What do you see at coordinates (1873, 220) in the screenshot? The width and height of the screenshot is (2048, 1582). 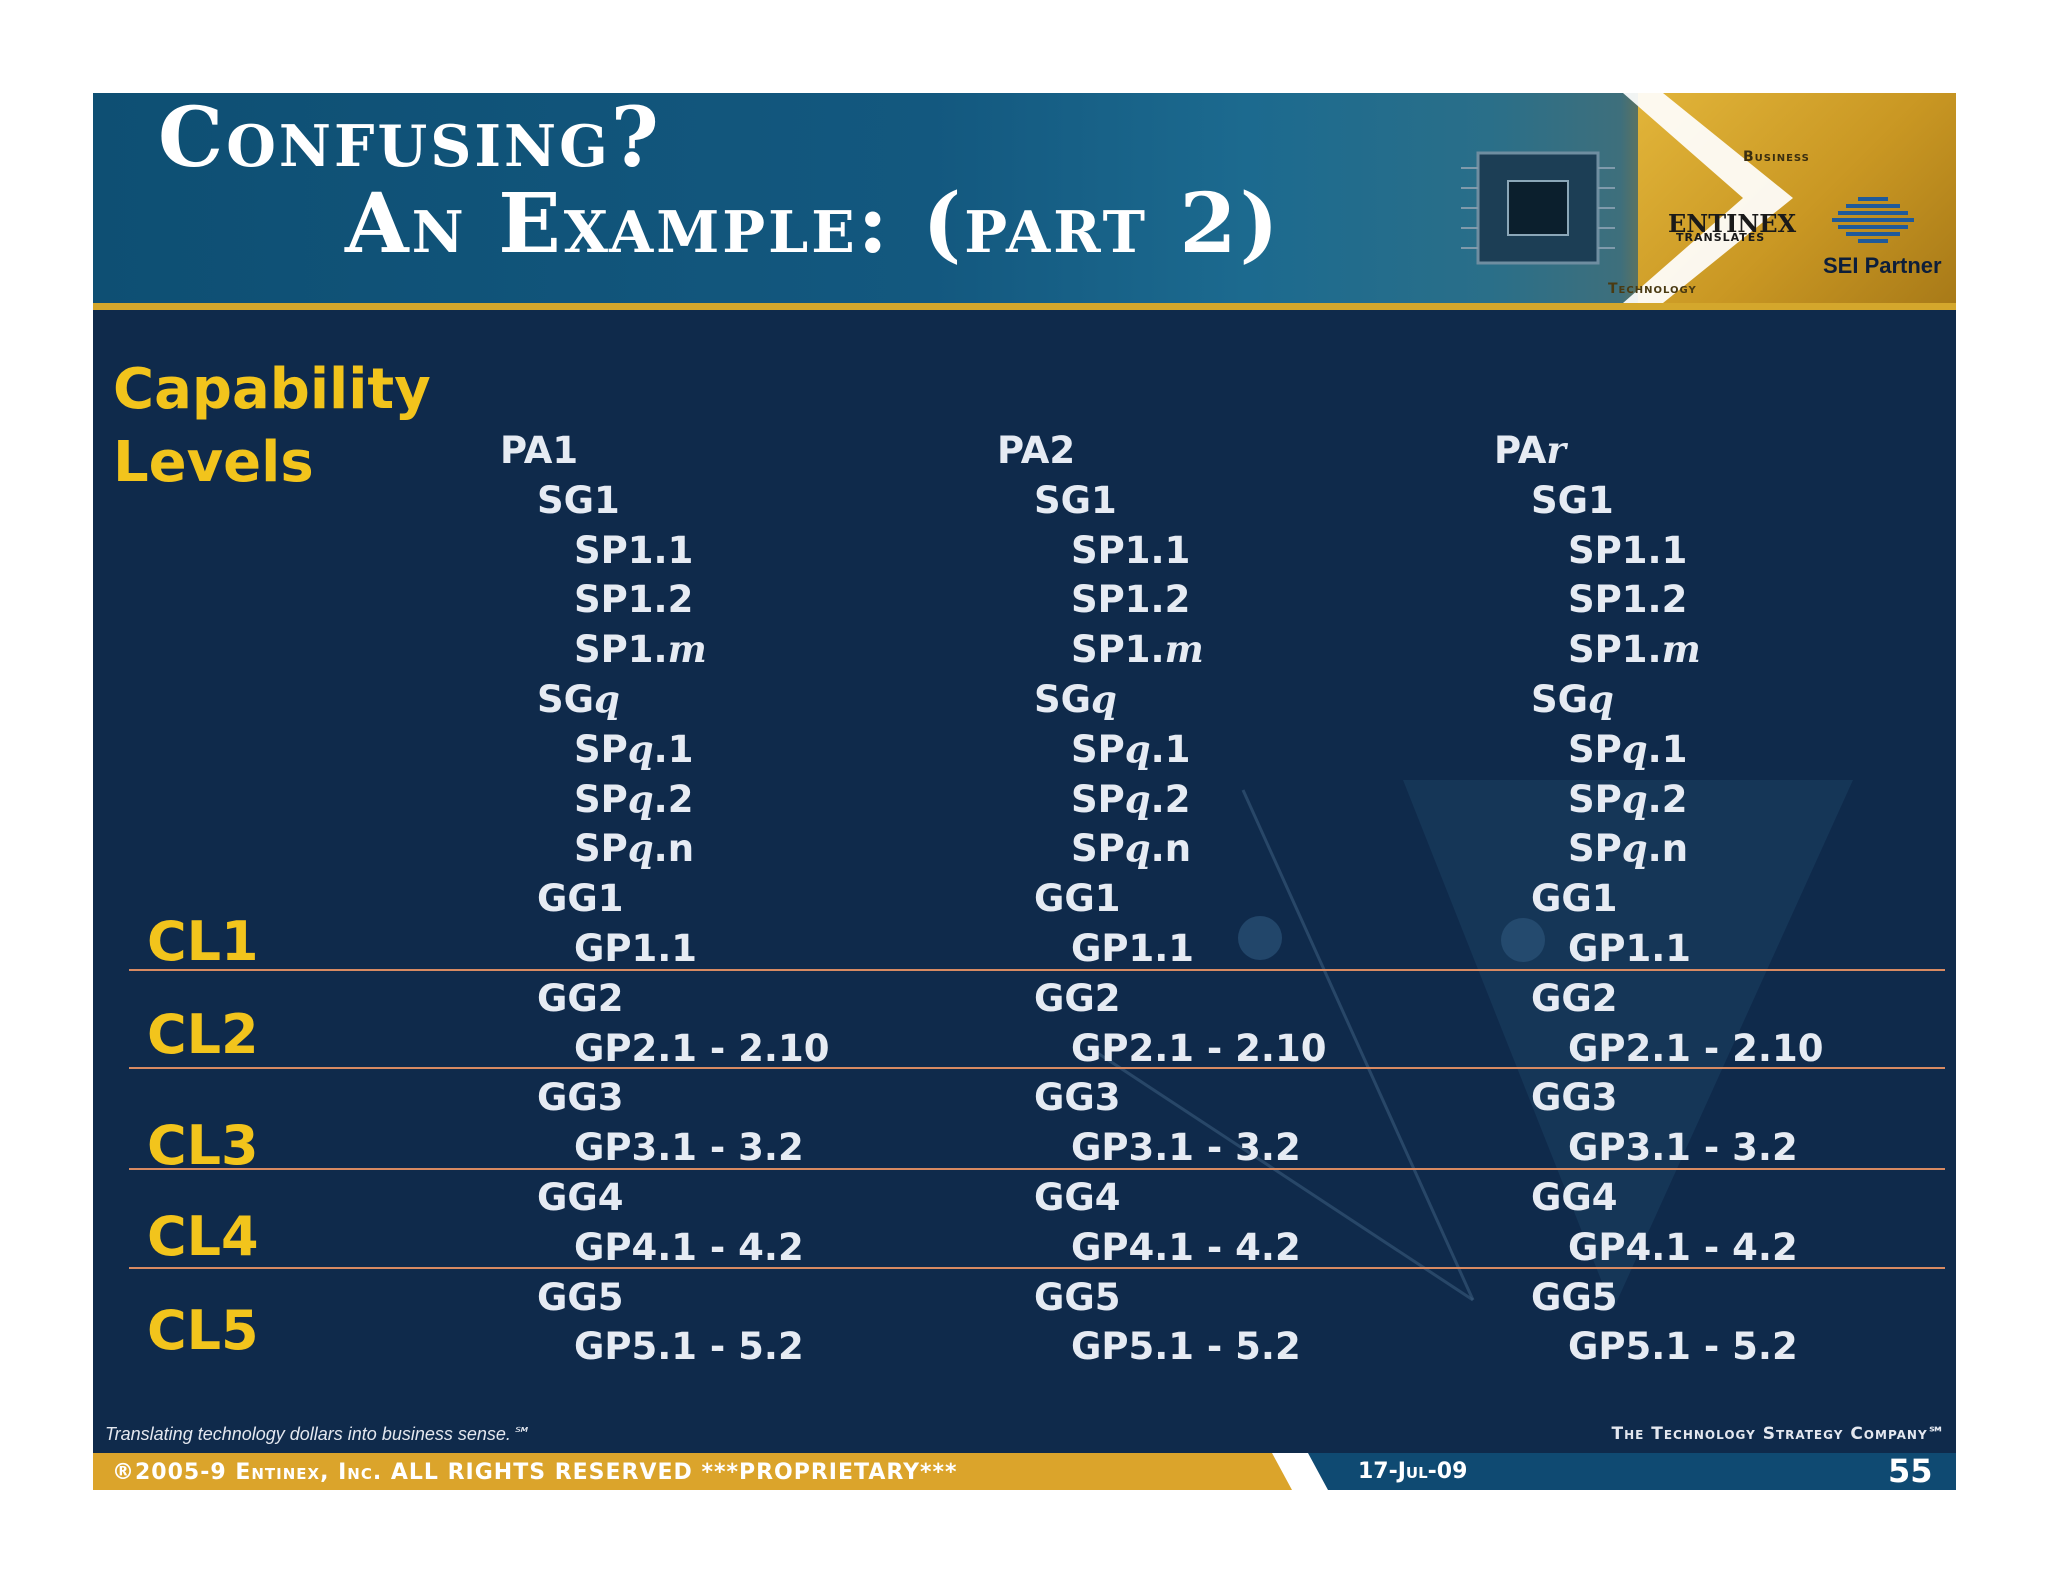 I see `sei-globe-icon` at bounding box center [1873, 220].